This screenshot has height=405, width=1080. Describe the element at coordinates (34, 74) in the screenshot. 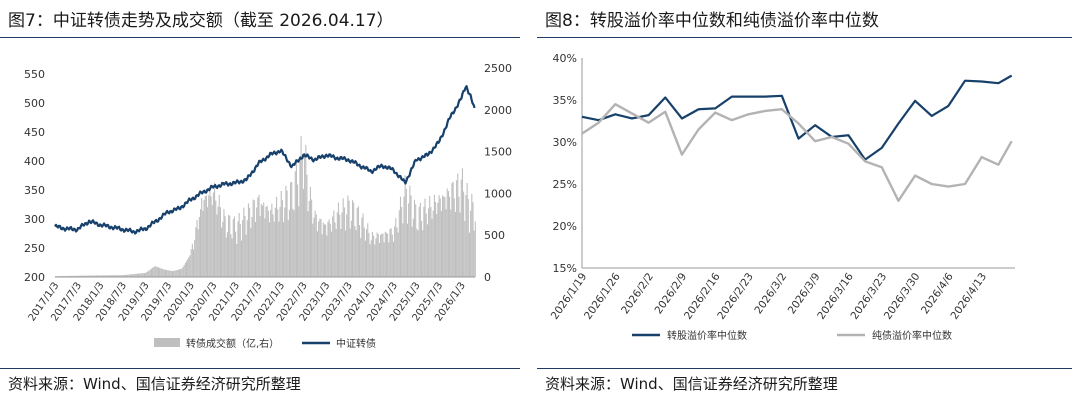

I see `left-axis-tick-label: 550` at that location.